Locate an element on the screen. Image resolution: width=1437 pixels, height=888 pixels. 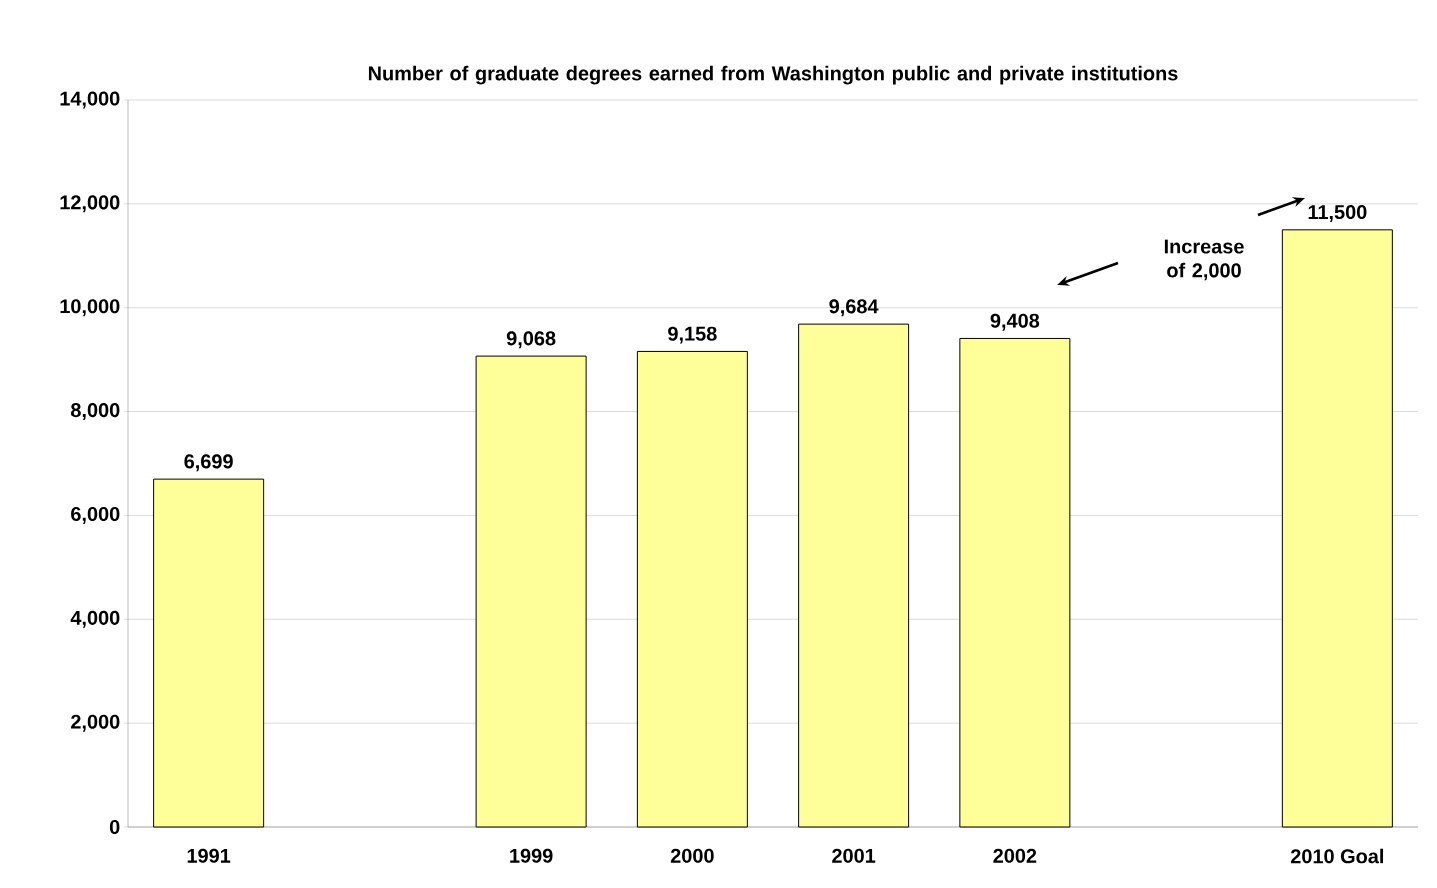
x-tick-label: 2010 Goal is located at coordinates (1336, 856).